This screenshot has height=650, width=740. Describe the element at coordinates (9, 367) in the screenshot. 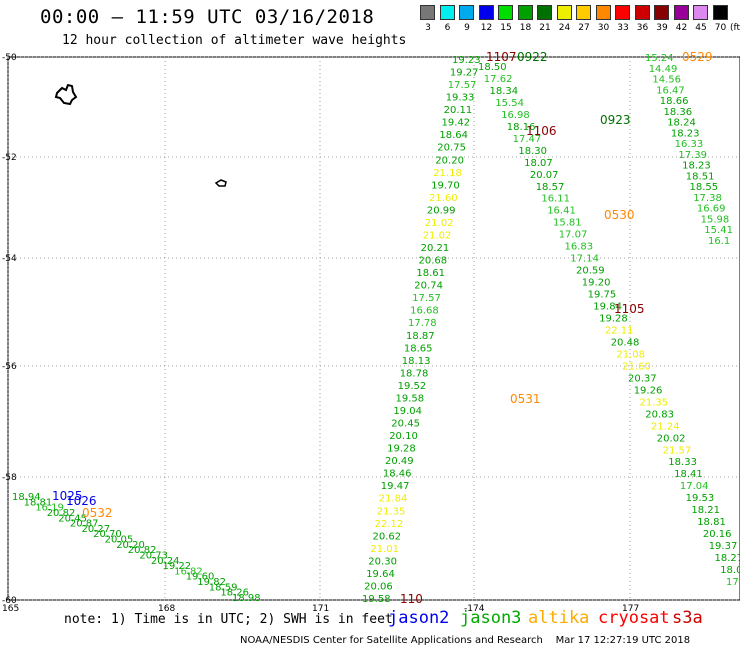

I see `latitude-label: -56` at that location.